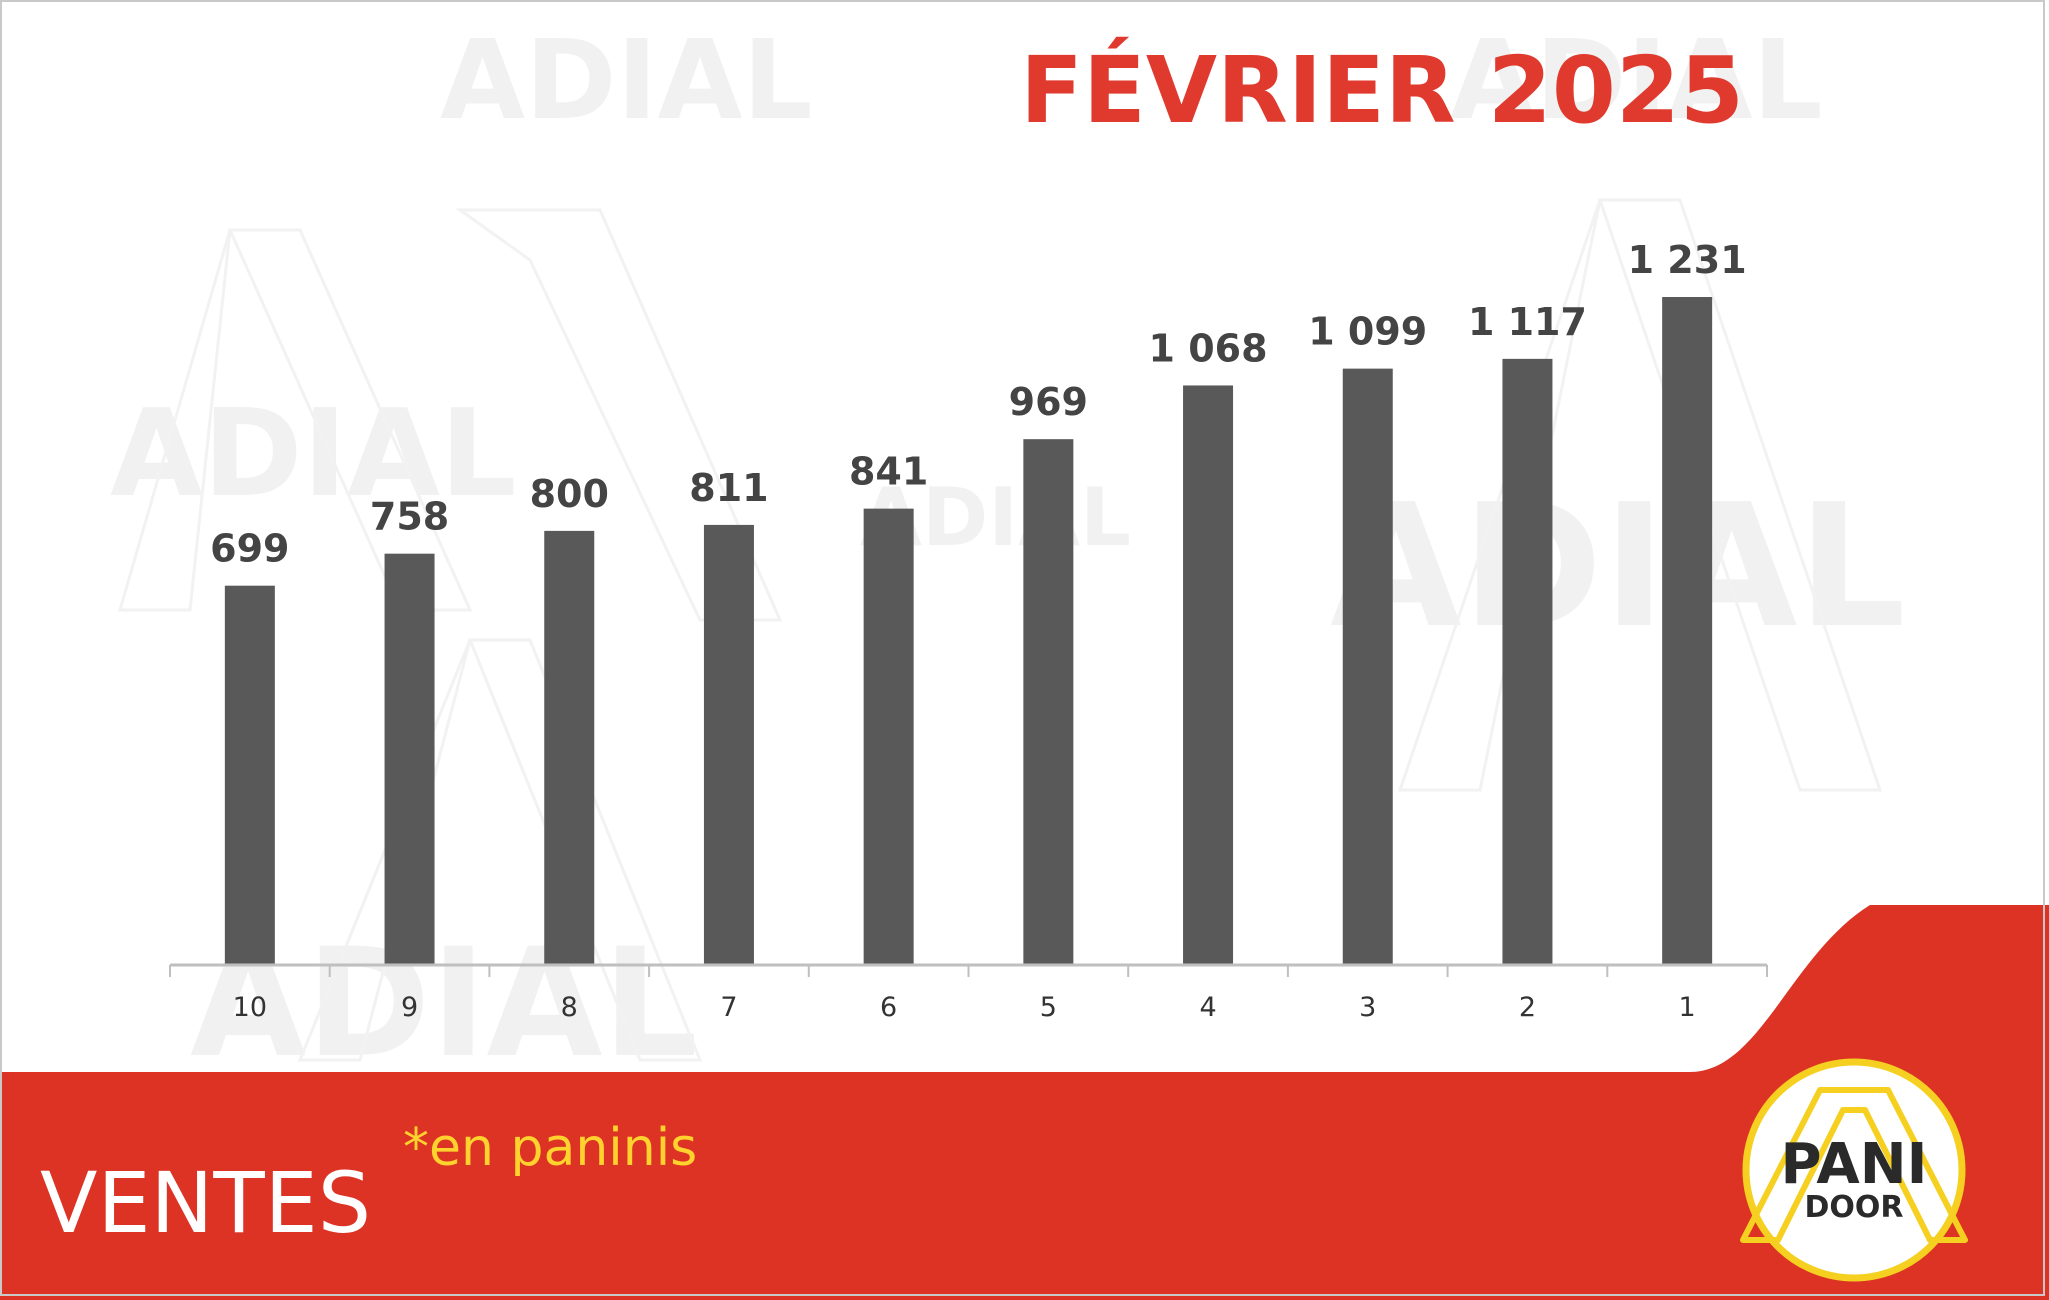 The image size is (2049, 1300). Describe the element at coordinates (250, 1007) in the screenshot. I see `x-tick-label: 10` at that location.